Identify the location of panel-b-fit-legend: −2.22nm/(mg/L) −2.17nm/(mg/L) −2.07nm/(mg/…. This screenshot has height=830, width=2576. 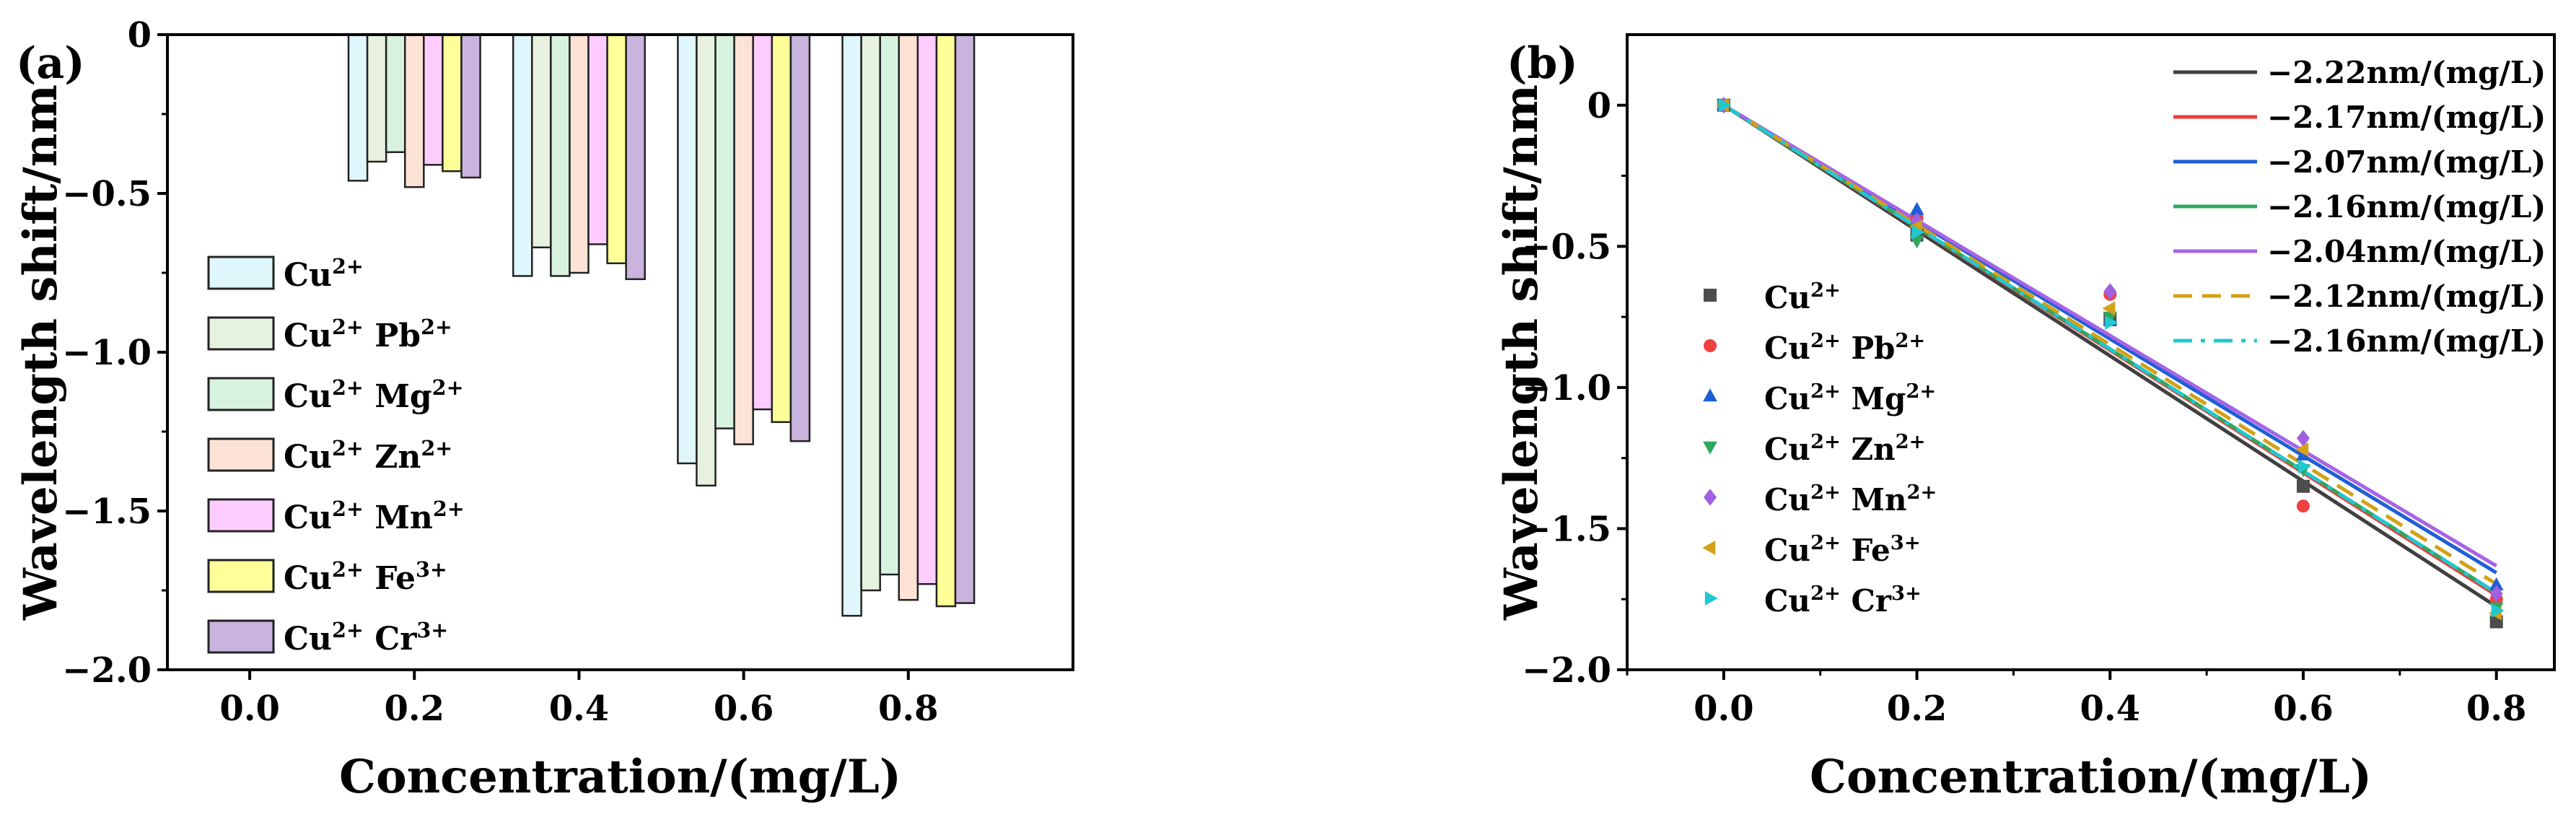
(2359, 207).